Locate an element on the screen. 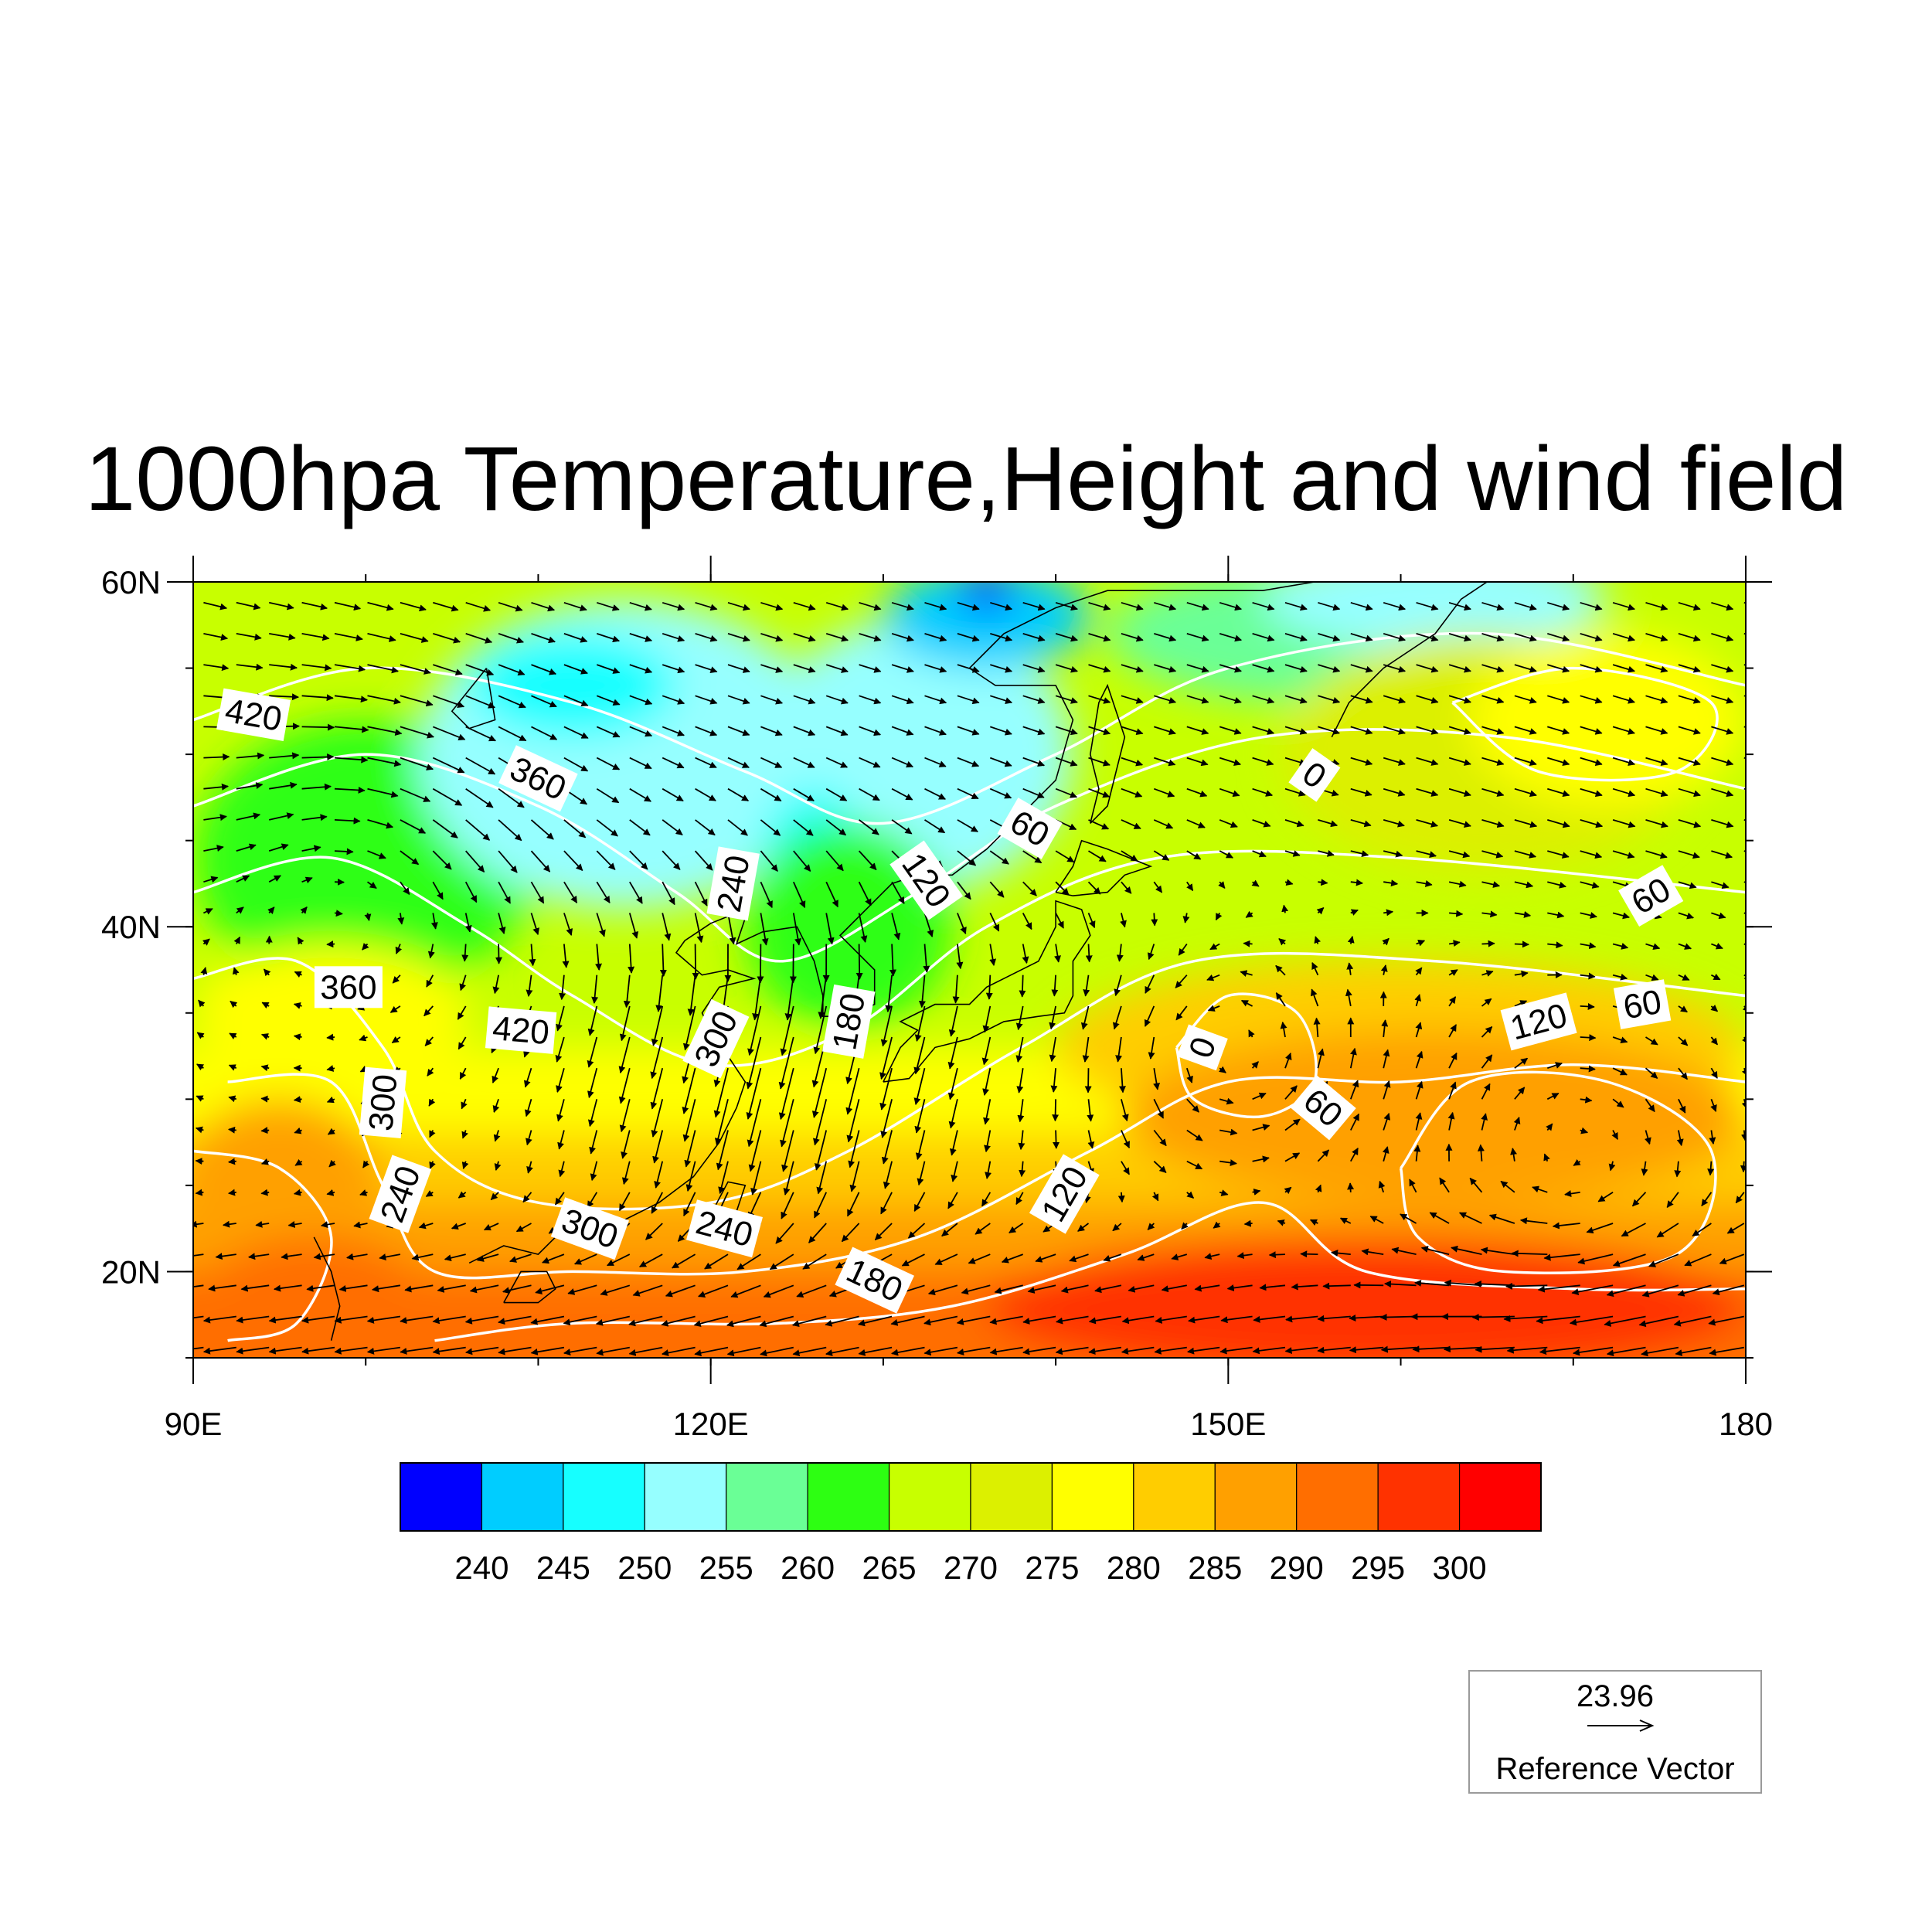  contour-label: 300 is located at coordinates (383, 1102).